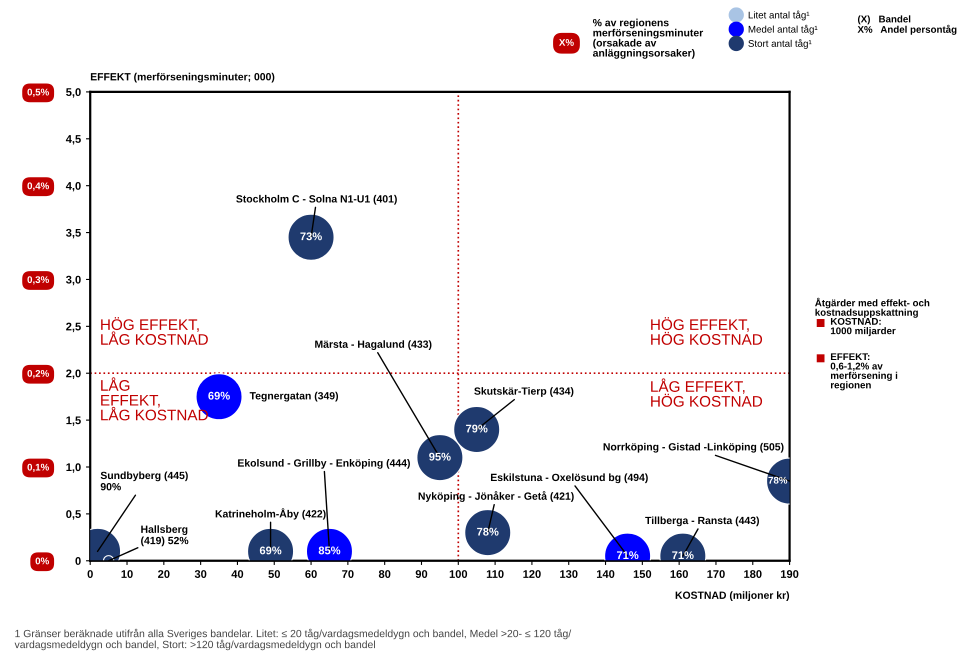 The width and height of the screenshot is (970, 666). Describe the element at coordinates (154, 331) in the screenshot. I see `annotation: HÖG EFFEKT, LÅG KOSTNAD` at that location.